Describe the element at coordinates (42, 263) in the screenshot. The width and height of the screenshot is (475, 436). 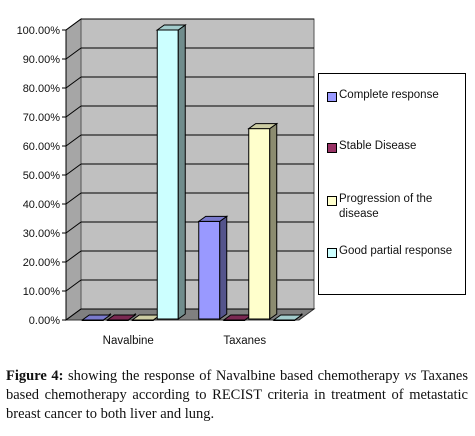
I see `y-tick-label: 20.00%` at that location.